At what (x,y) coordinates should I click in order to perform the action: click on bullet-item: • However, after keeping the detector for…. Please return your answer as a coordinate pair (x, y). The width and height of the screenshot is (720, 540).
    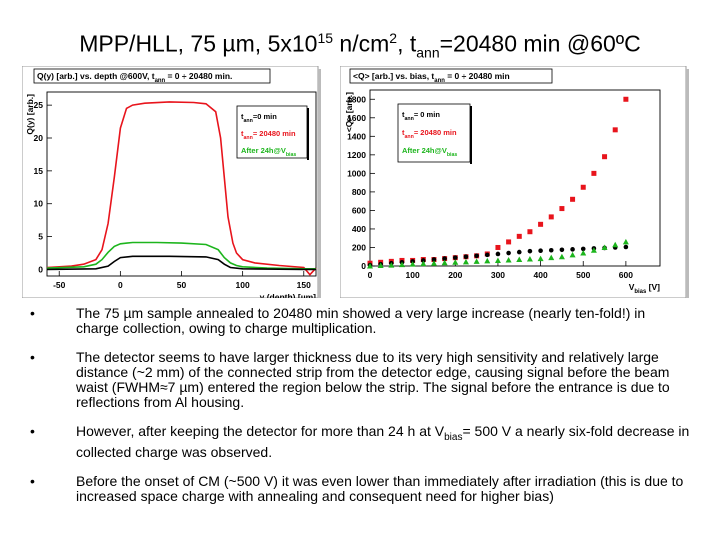
    Looking at the image, I should click on (360, 442).